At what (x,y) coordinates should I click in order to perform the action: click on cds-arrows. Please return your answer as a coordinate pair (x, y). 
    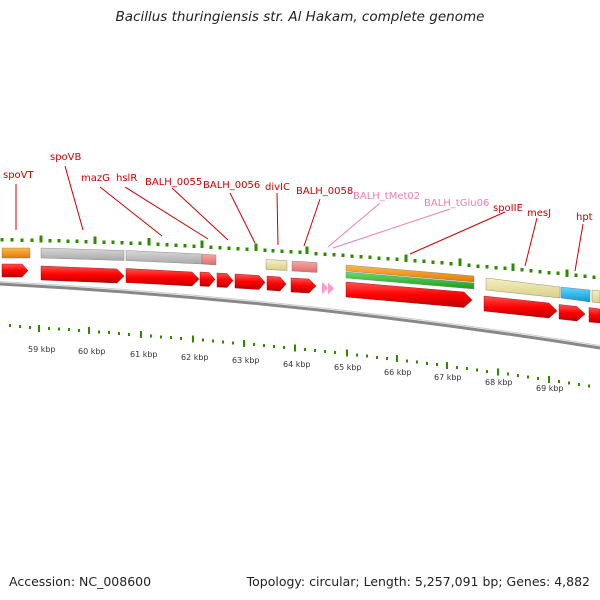
    Looking at the image, I should click on (300, 293).